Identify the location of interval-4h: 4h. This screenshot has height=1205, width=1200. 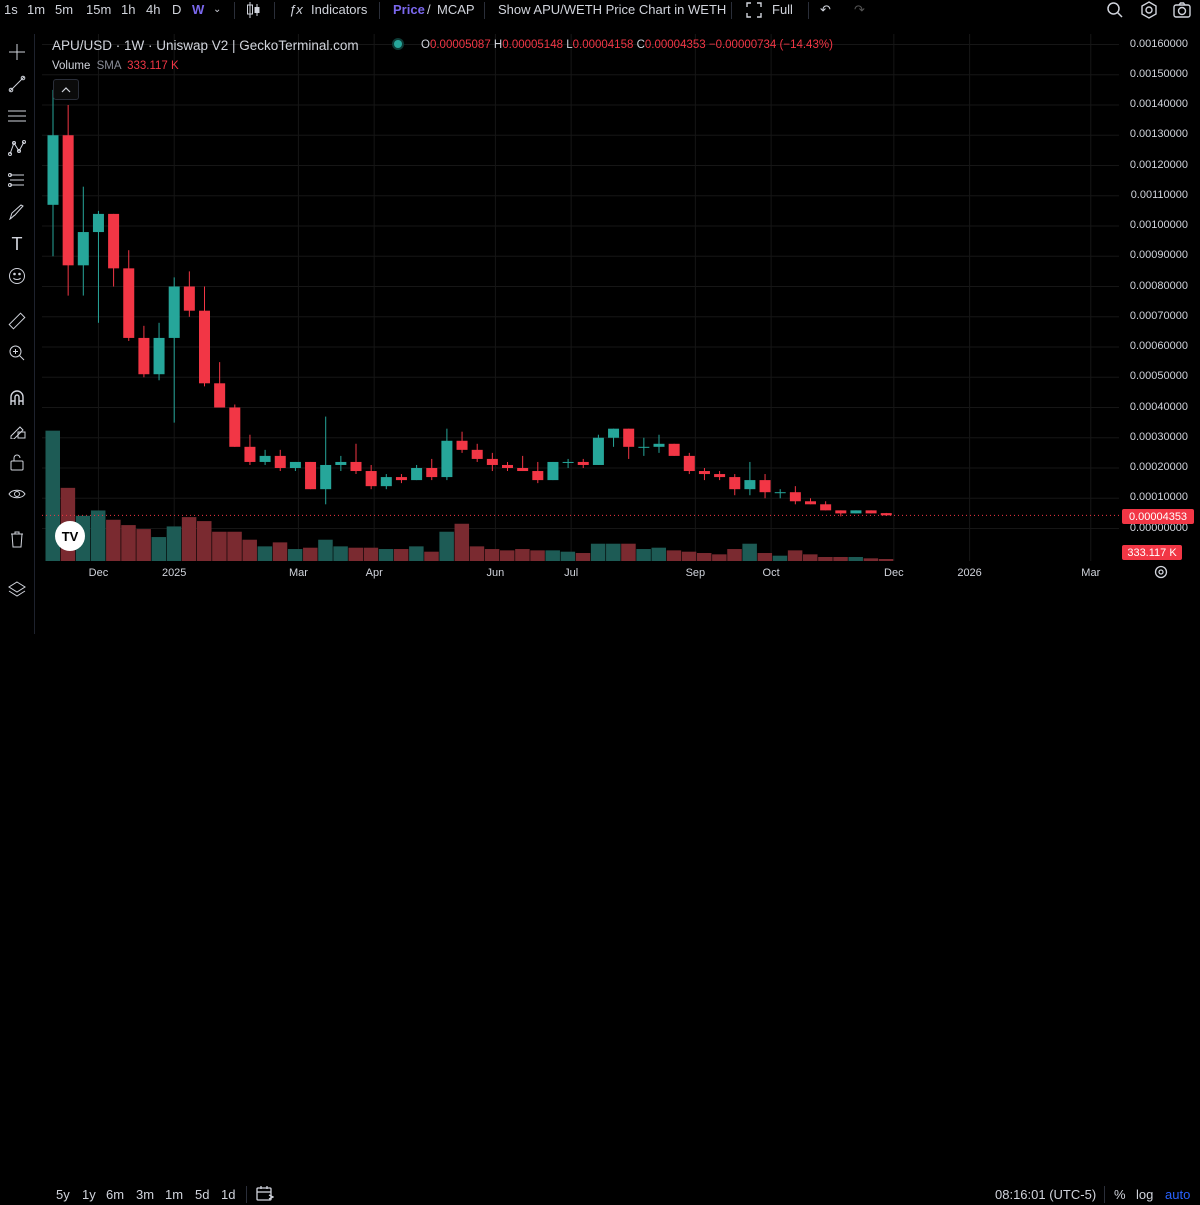
(153, 9).